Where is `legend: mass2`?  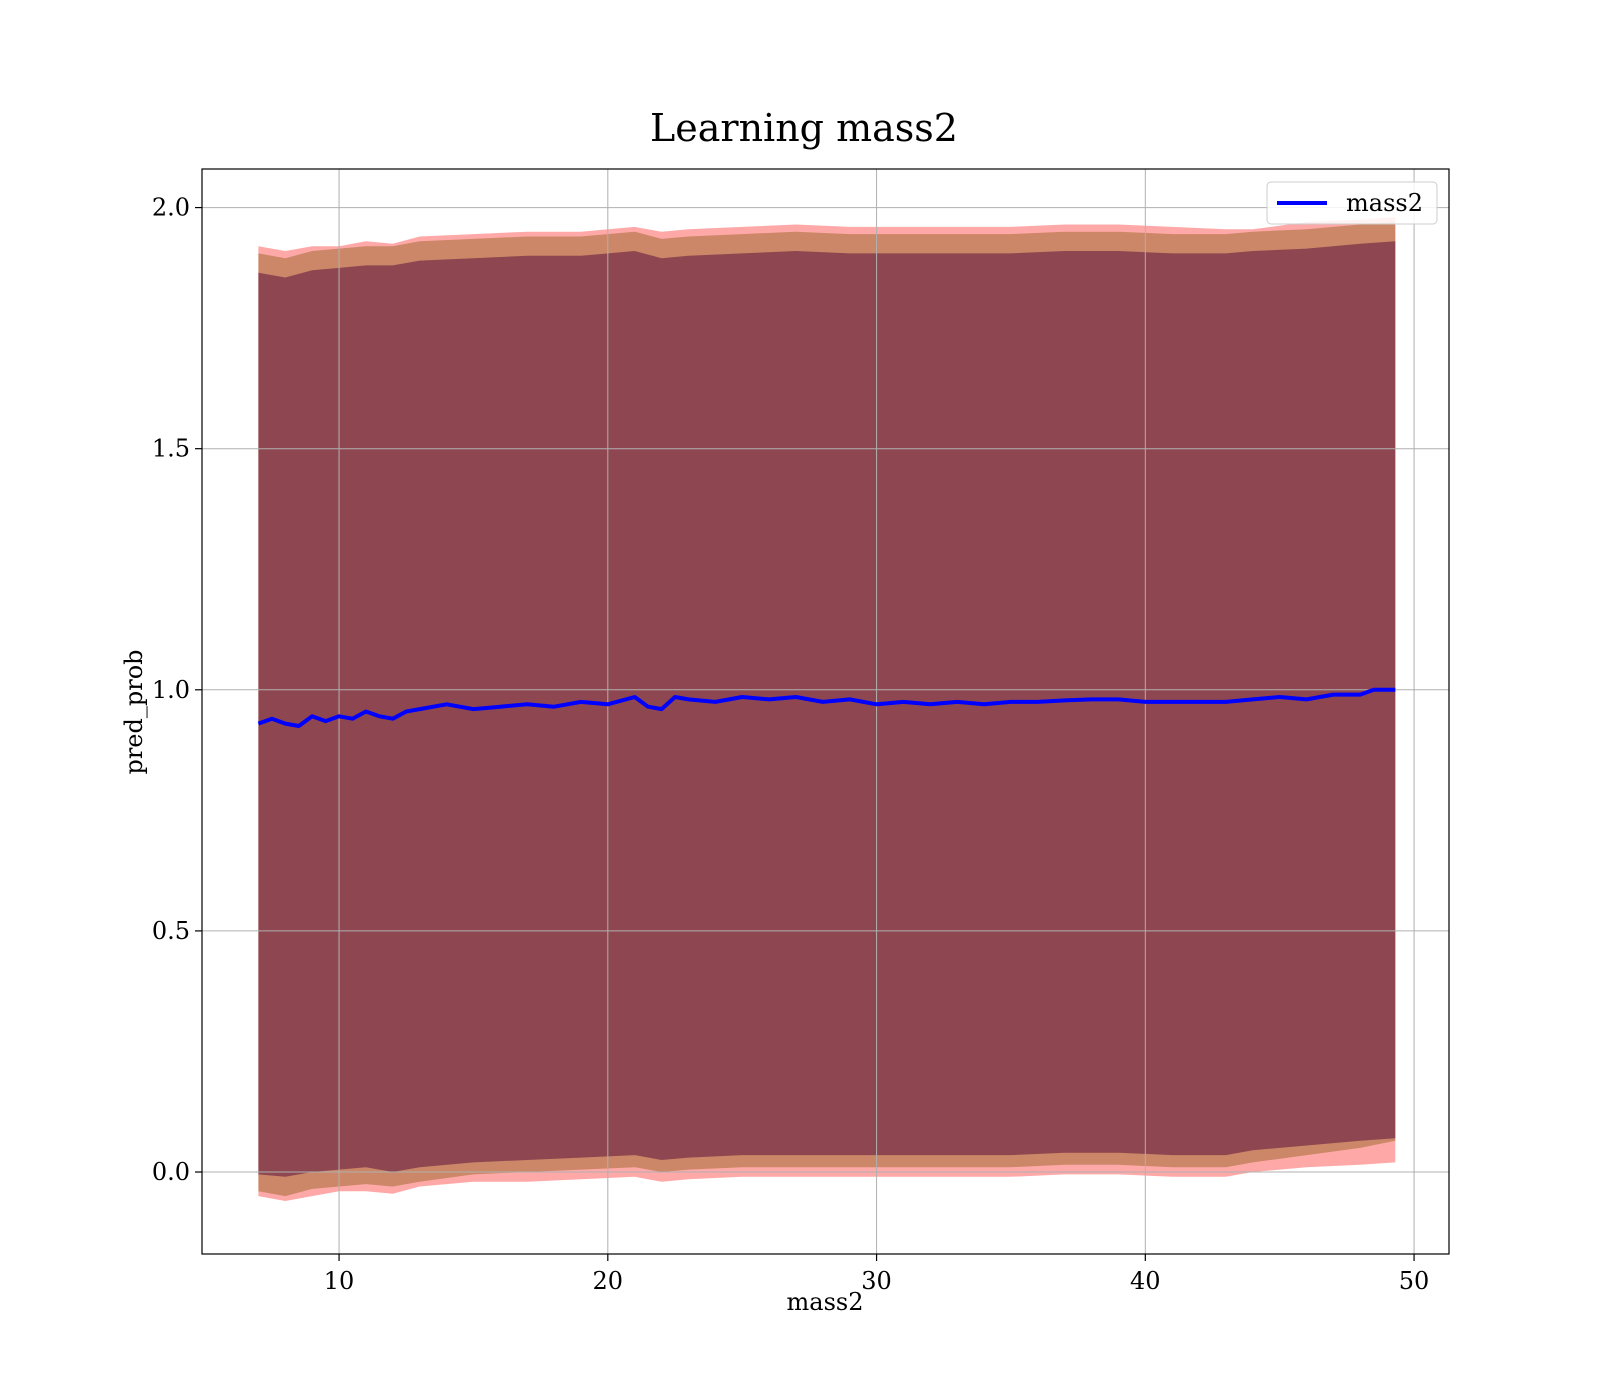
legend: mass2 is located at coordinates (1352, 203).